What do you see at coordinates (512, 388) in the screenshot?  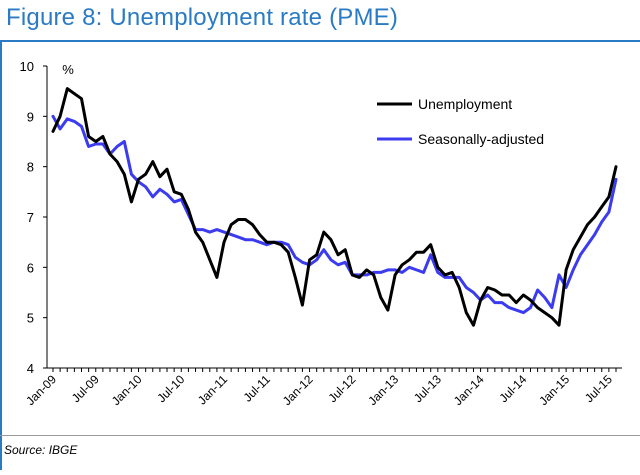 I see `x-tick-label: Jul-14` at bounding box center [512, 388].